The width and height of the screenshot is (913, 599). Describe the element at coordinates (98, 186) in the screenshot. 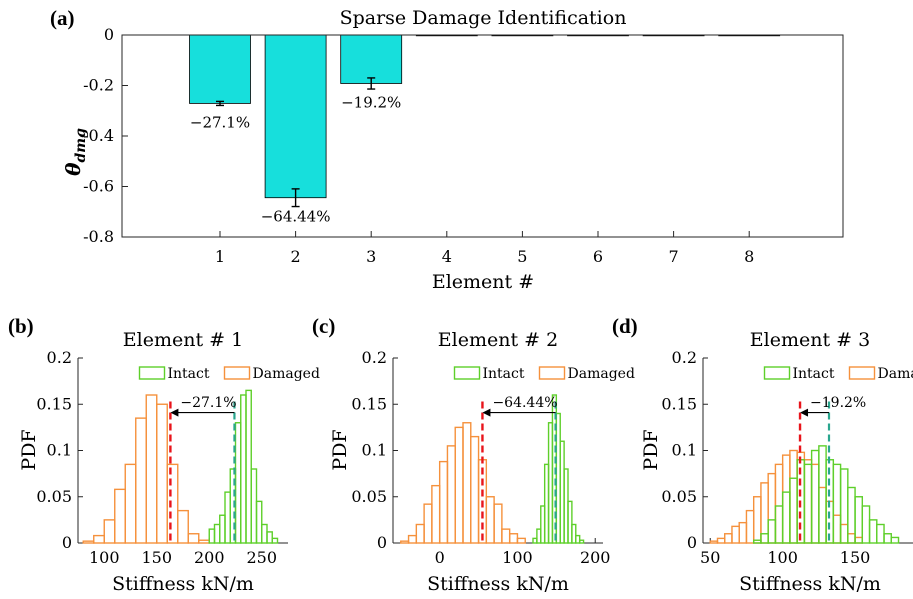

I see `y-tick-label-a: -0.6` at that location.